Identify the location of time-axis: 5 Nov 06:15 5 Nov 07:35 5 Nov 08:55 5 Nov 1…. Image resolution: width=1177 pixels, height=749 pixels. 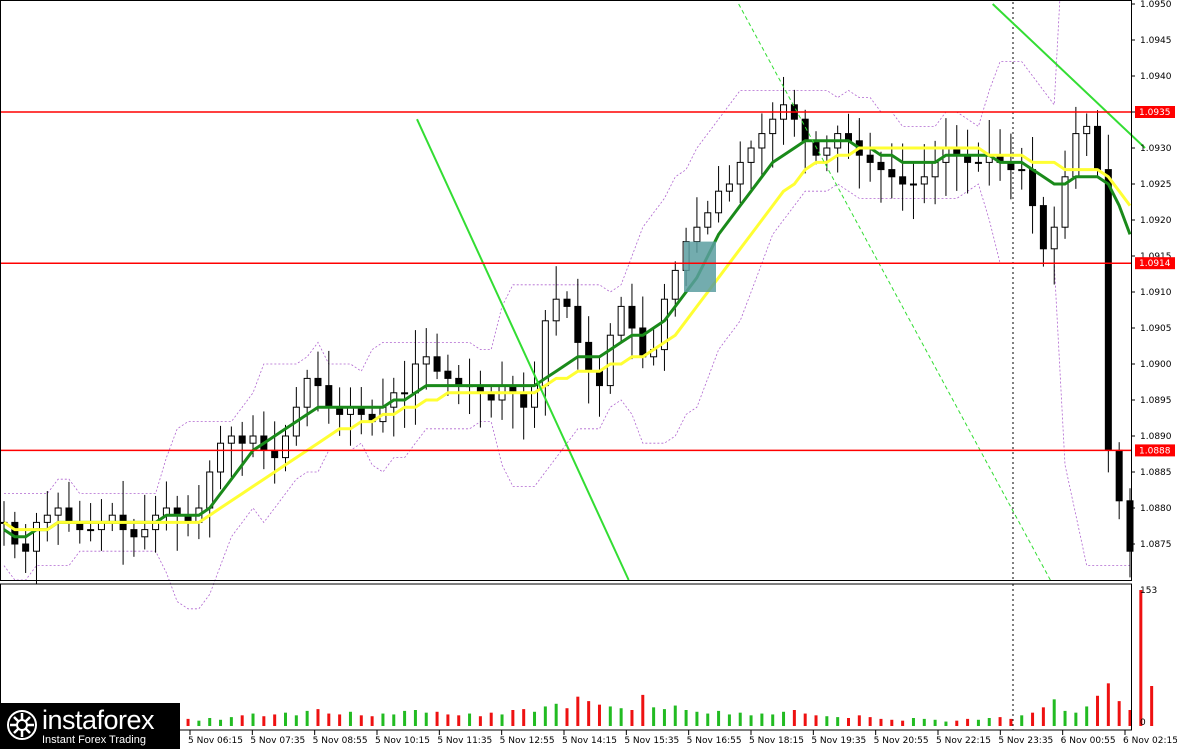
(682, 738).